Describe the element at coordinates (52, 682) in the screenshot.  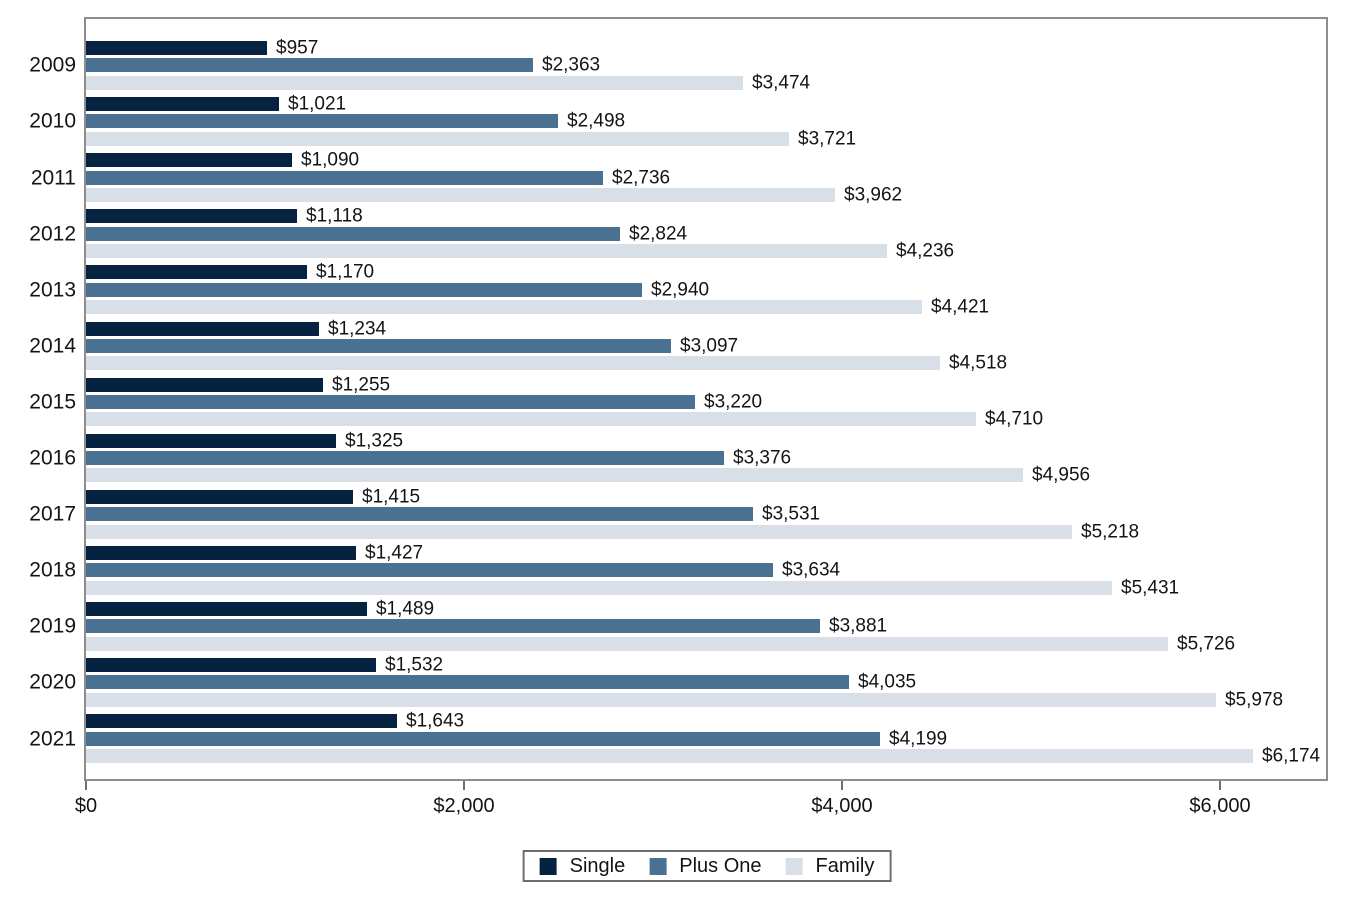
I see `year-label: 2020` at that location.